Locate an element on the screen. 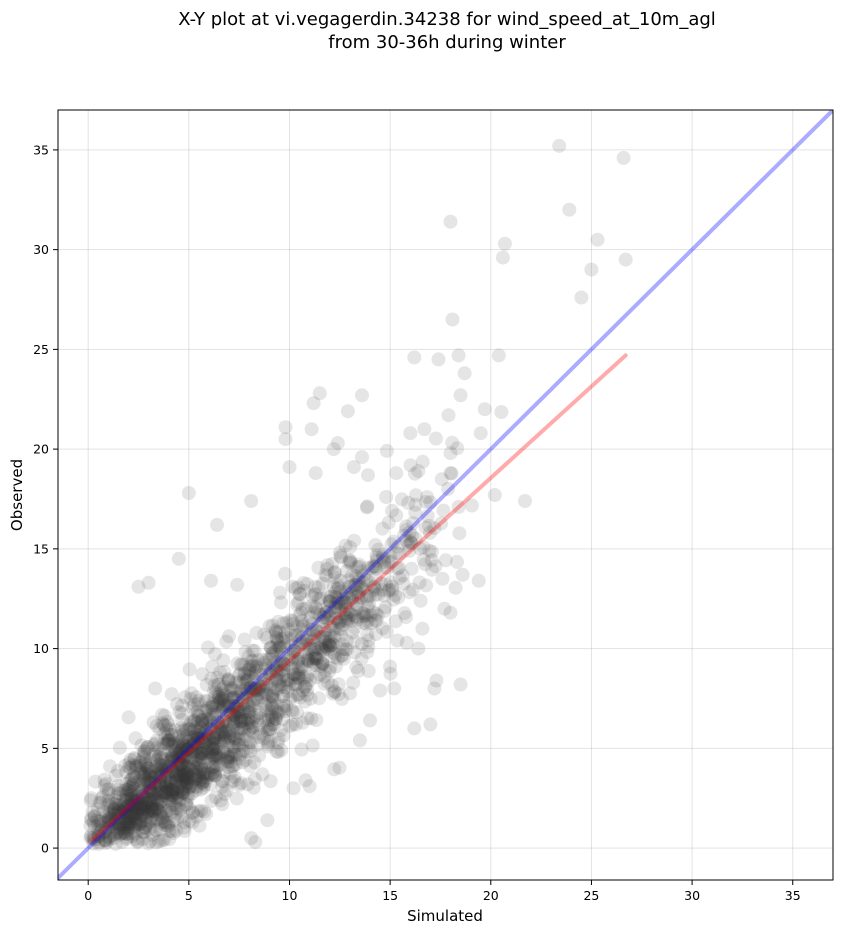  x-tick-label: 10 is located at coordinates (290, 895).